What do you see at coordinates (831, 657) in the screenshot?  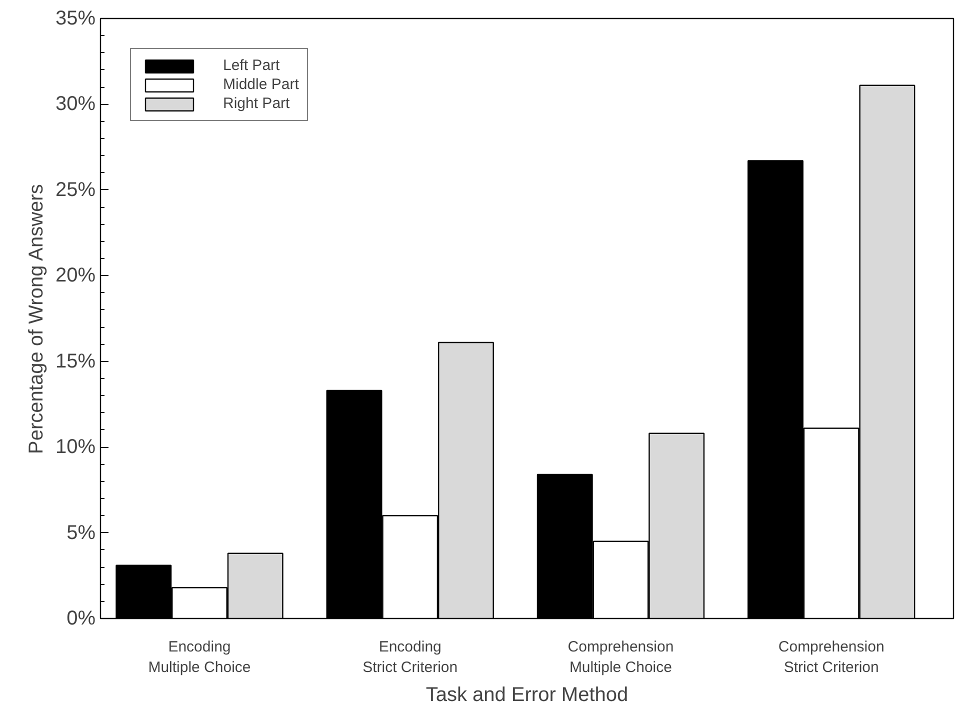 I see `x-tick-label: Comprehension Strict Criterion` at bounding box center [831, 657].